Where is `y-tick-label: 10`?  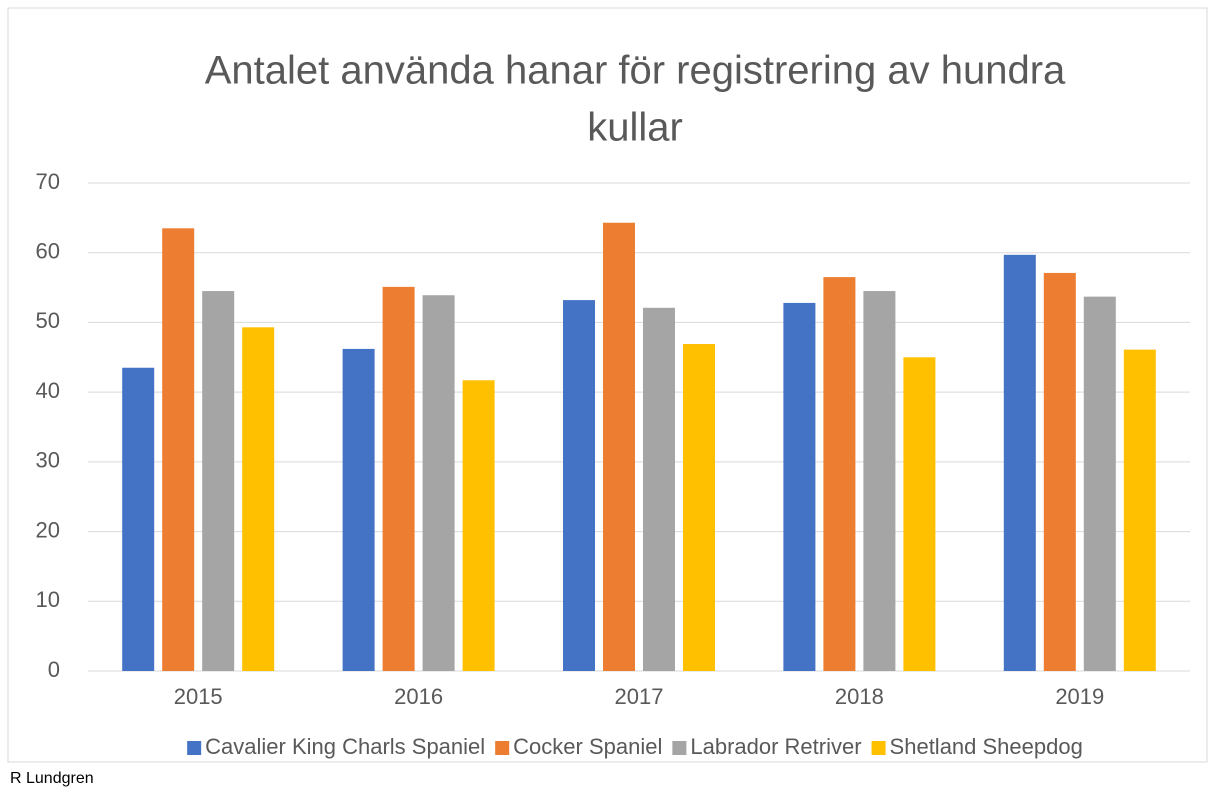
y-tick-label: 10 is located at coordinates (48, 599).